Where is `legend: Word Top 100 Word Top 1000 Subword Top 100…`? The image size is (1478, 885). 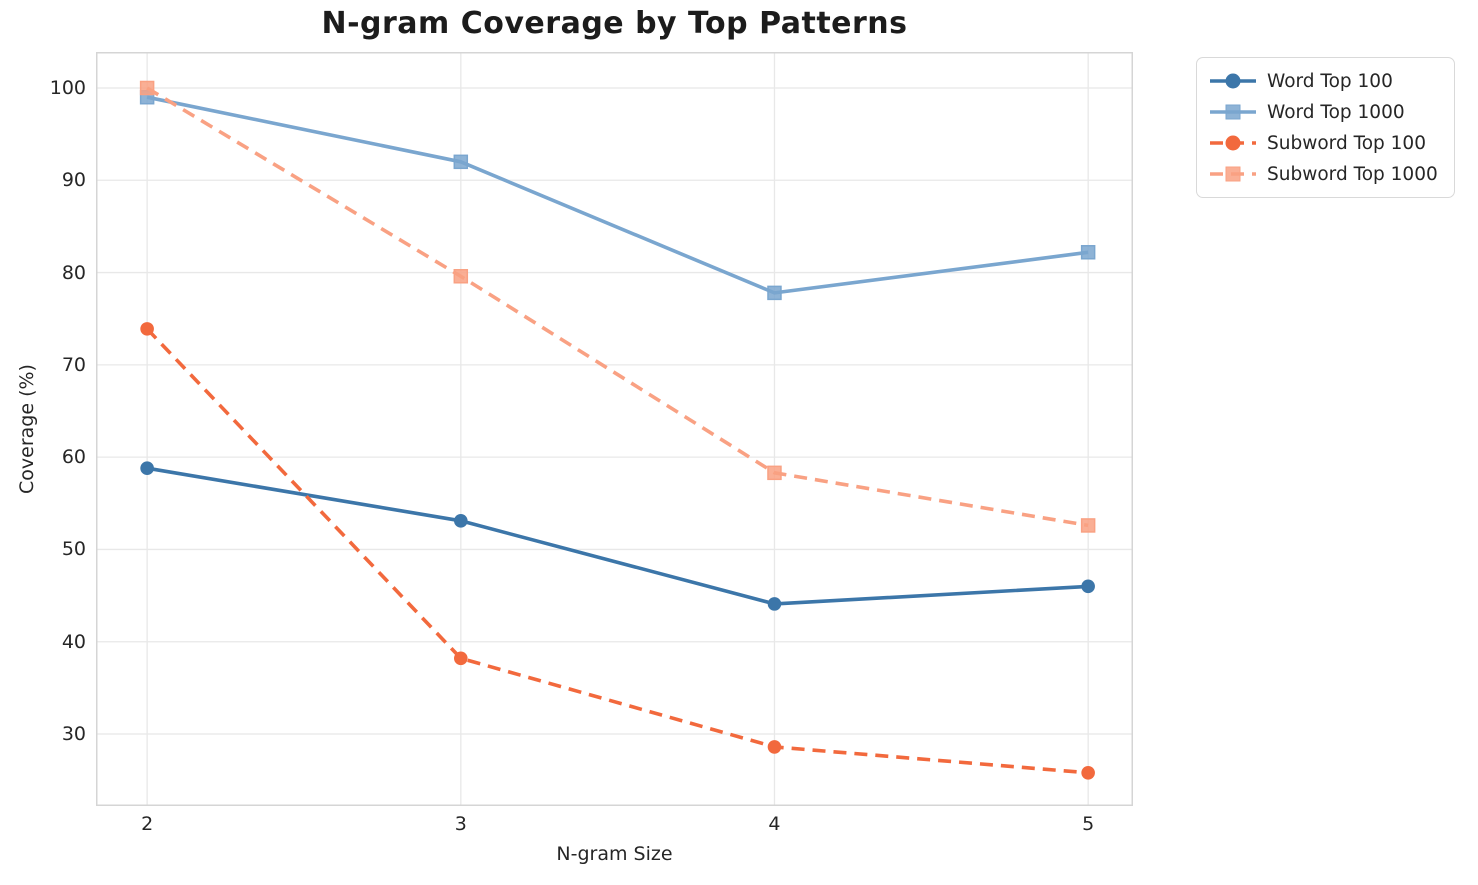 legend: Word Top 100 Word Top 1000 Subword Top 100… is located at coordinates (1325, 127).